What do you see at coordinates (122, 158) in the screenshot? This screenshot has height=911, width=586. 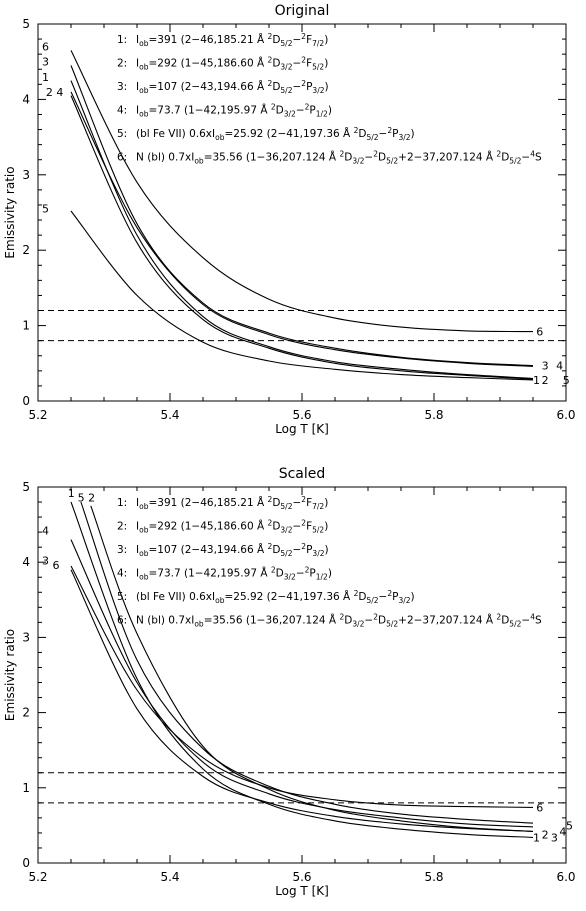 I see `panel1-legend-number: 6:` at bounding box center [122, 158].